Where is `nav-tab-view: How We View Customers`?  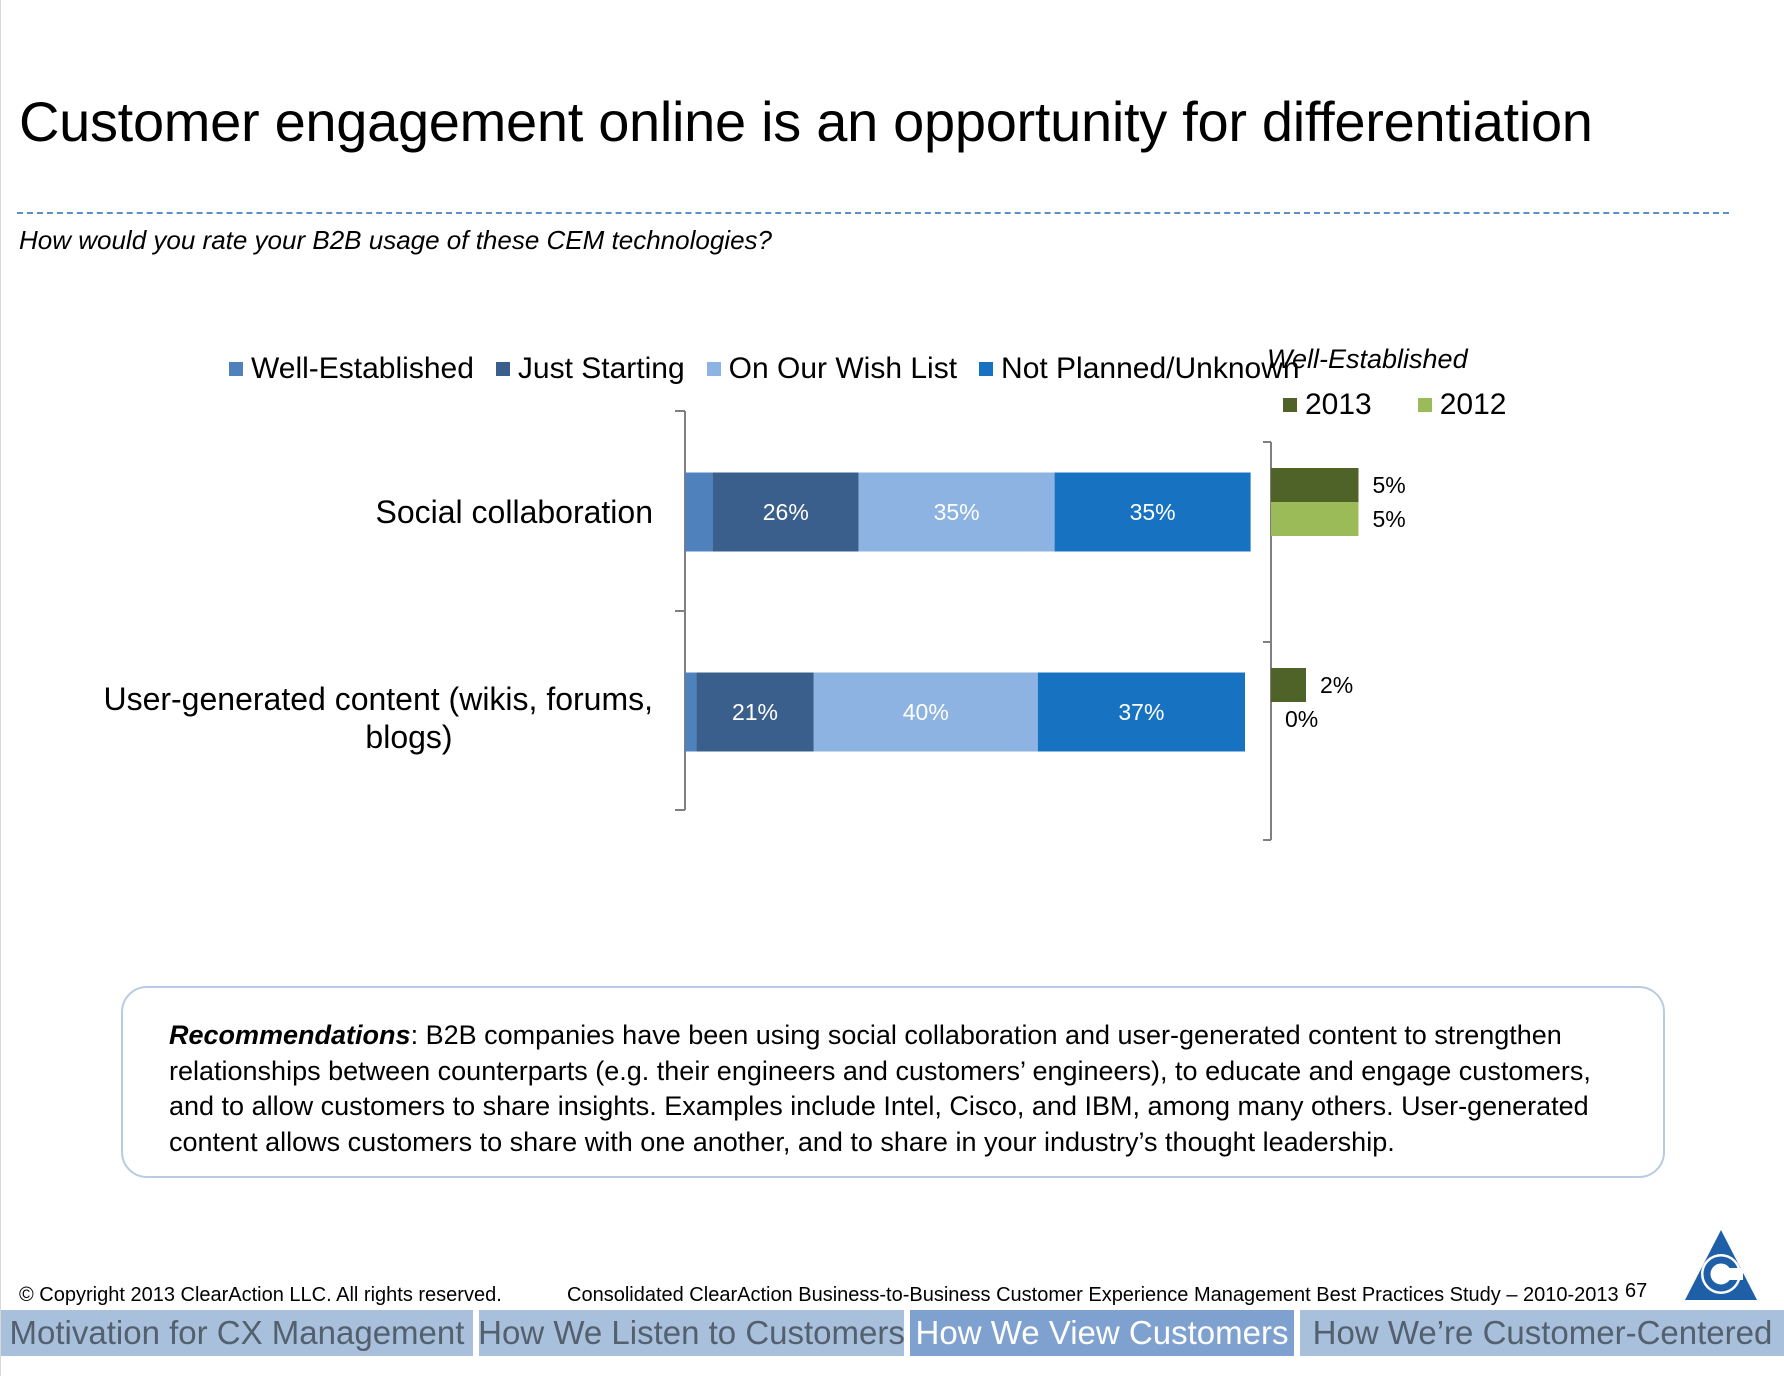
nav-tab-view: How We View Customers is located at coordinates (1102, 1333).